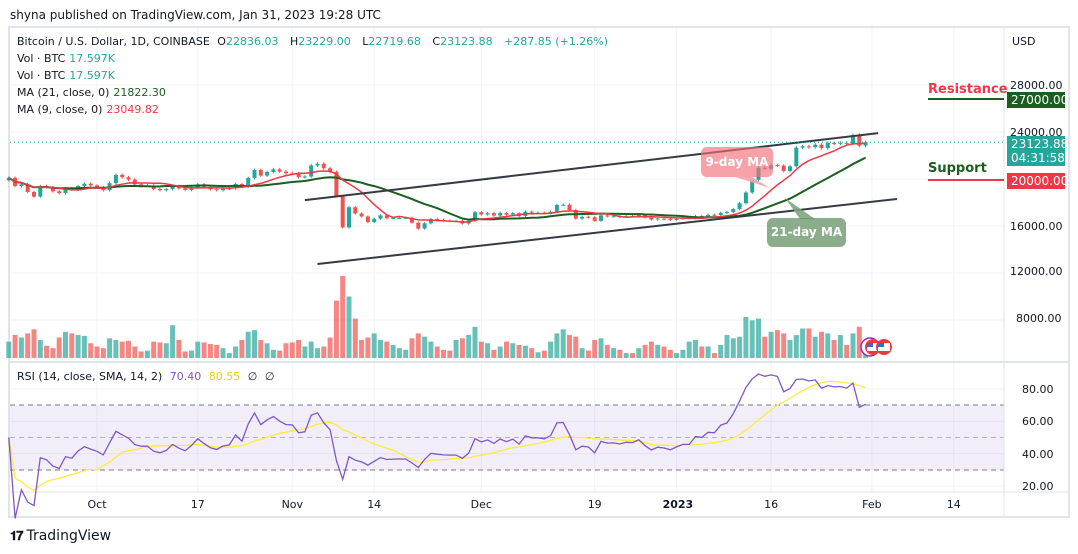 The image size is (1078, 554). Describe the element at coordinates (1036, 226) in the screenshot. I see `price-tick: 16000.00` at that location.